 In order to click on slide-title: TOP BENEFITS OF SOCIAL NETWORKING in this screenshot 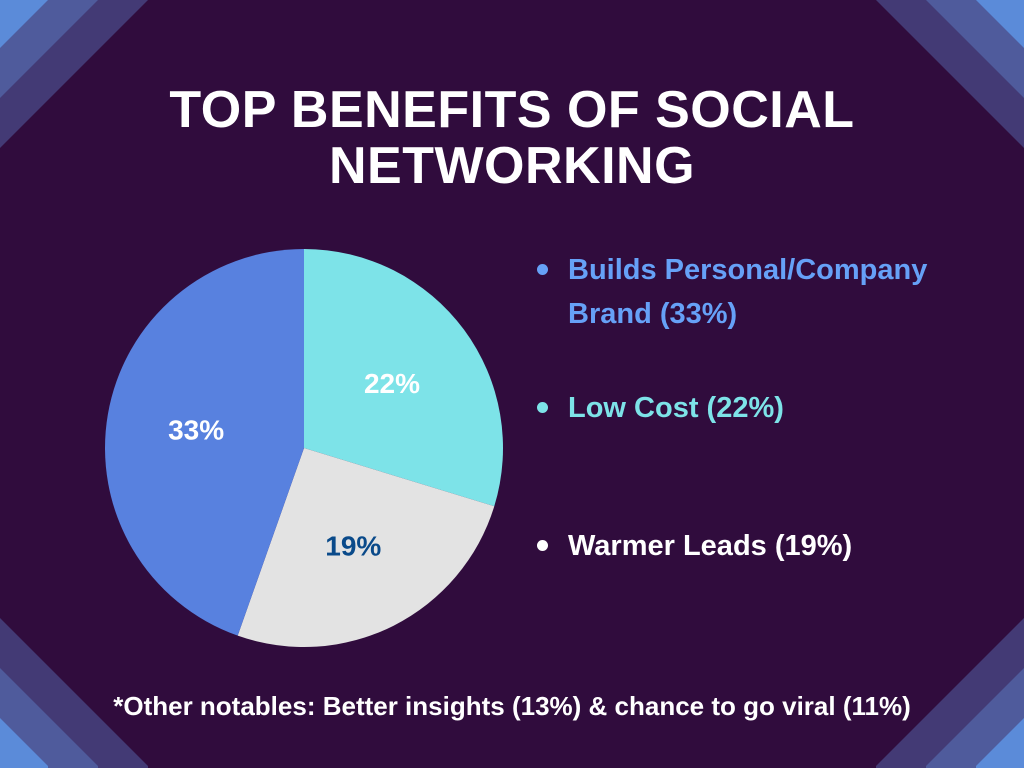, I will do `click(512, 138)`.